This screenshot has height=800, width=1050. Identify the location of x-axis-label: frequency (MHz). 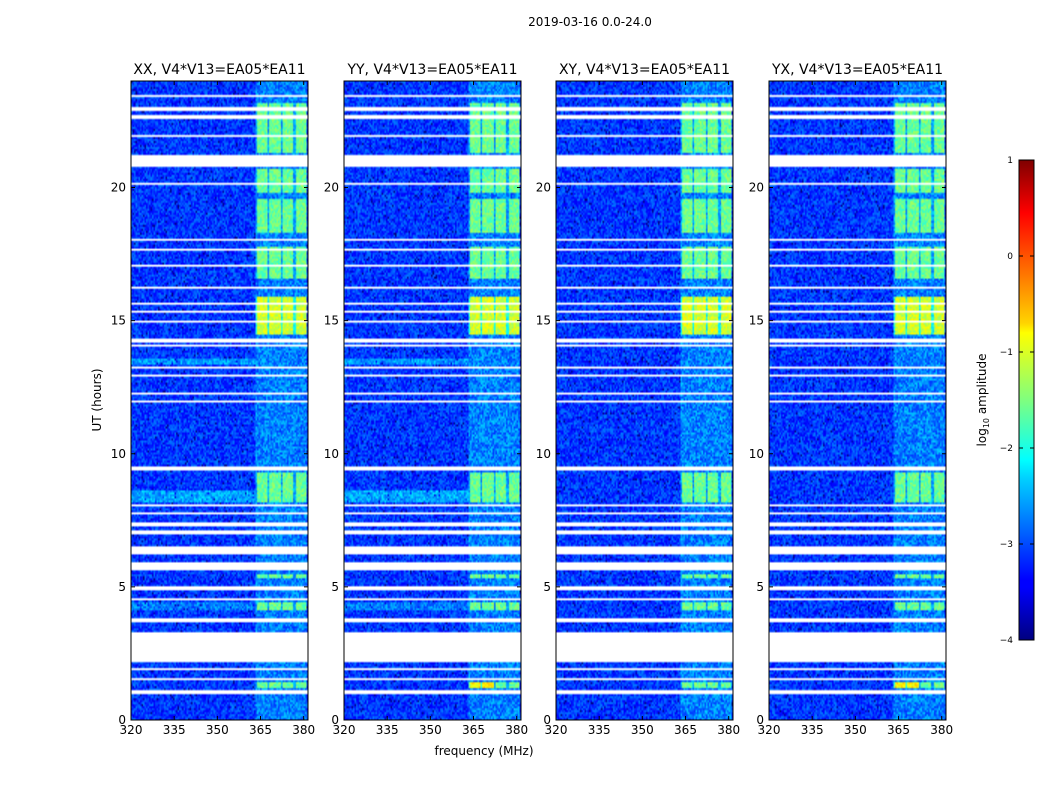
(483, 751).